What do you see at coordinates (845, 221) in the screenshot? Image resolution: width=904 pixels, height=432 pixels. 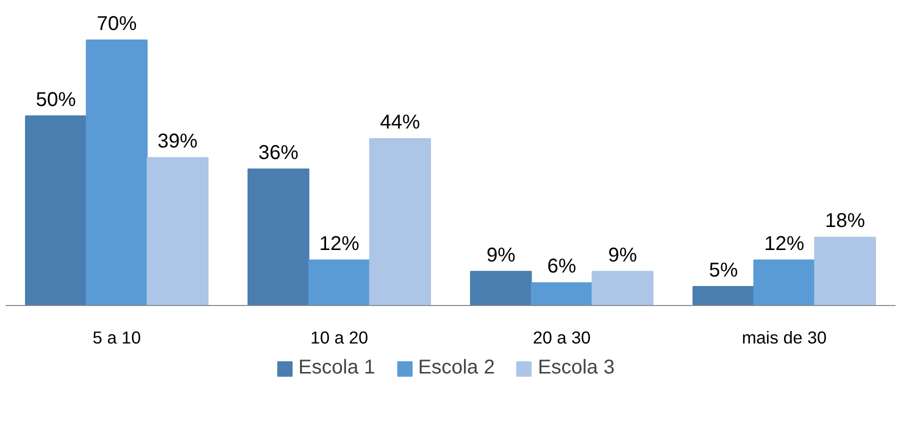 I see `data-label: 18%` at bounding box center [845, 221].